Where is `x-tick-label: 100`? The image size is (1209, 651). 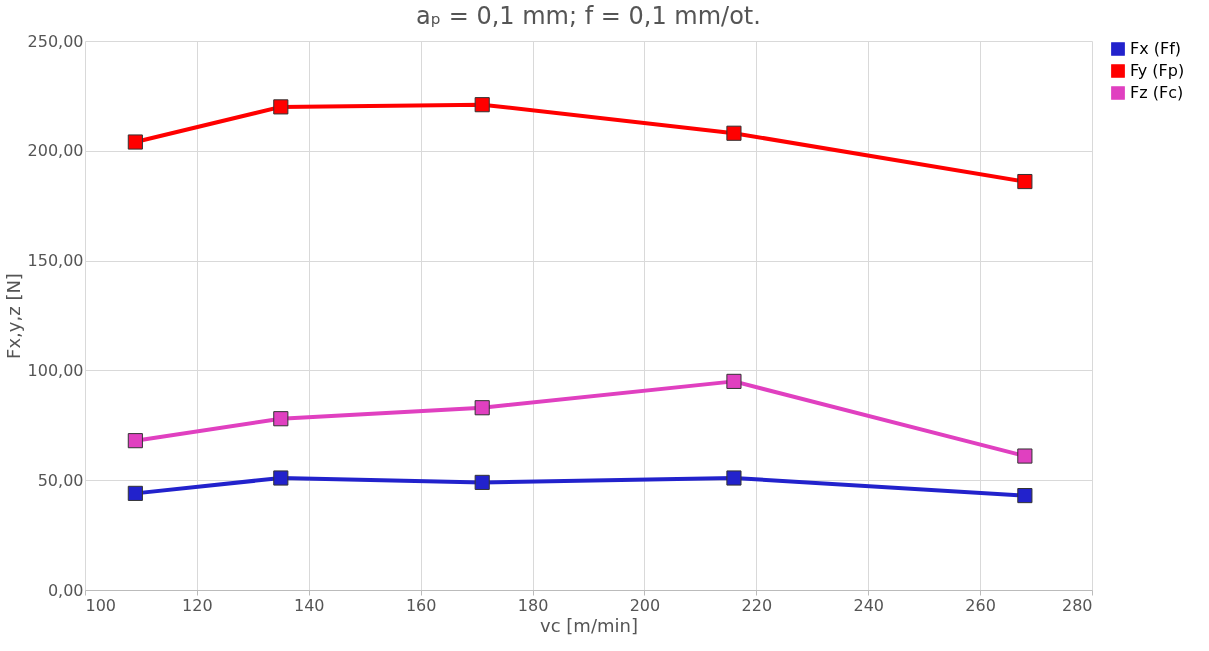 x-tick-label: 100 is located at coordinates (101, 605).